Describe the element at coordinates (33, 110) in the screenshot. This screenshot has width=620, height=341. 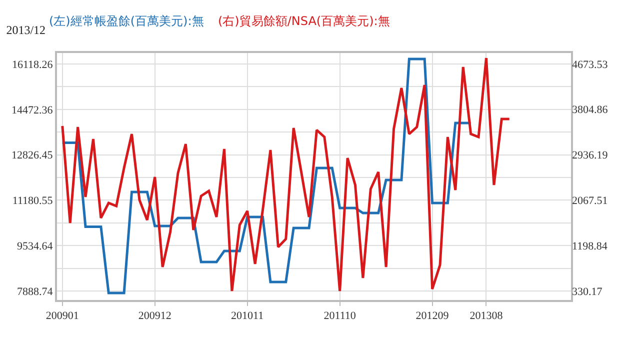
I see `y-tick-label: 14472.36` at that location.